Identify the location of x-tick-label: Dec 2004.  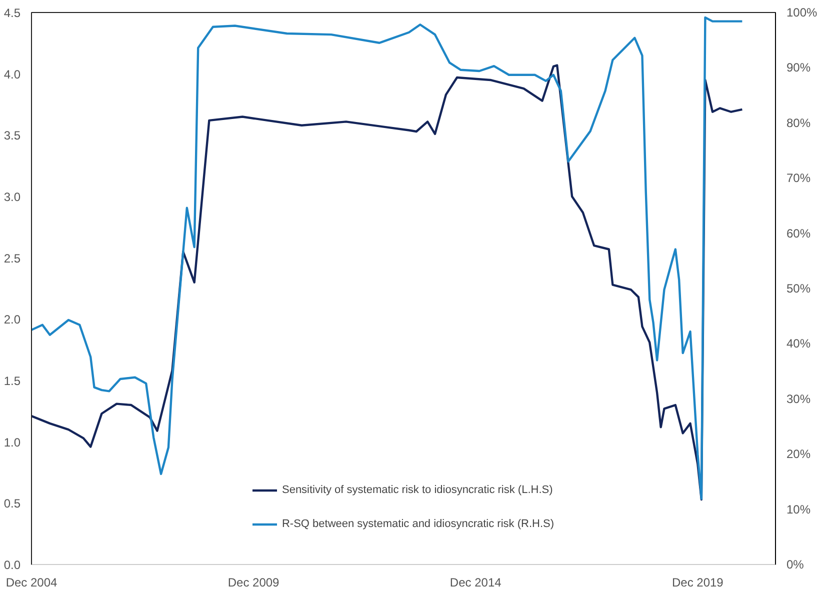
(32, 583).